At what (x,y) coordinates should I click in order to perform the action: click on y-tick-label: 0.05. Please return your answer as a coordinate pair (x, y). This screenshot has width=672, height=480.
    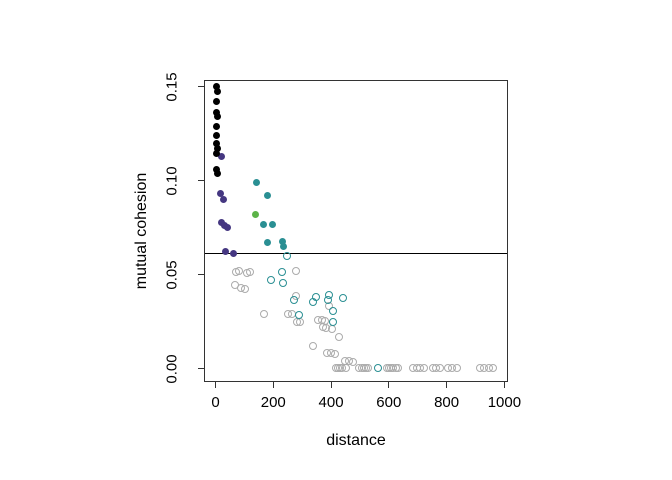
    Looking at the image, I should click on (172, 274).